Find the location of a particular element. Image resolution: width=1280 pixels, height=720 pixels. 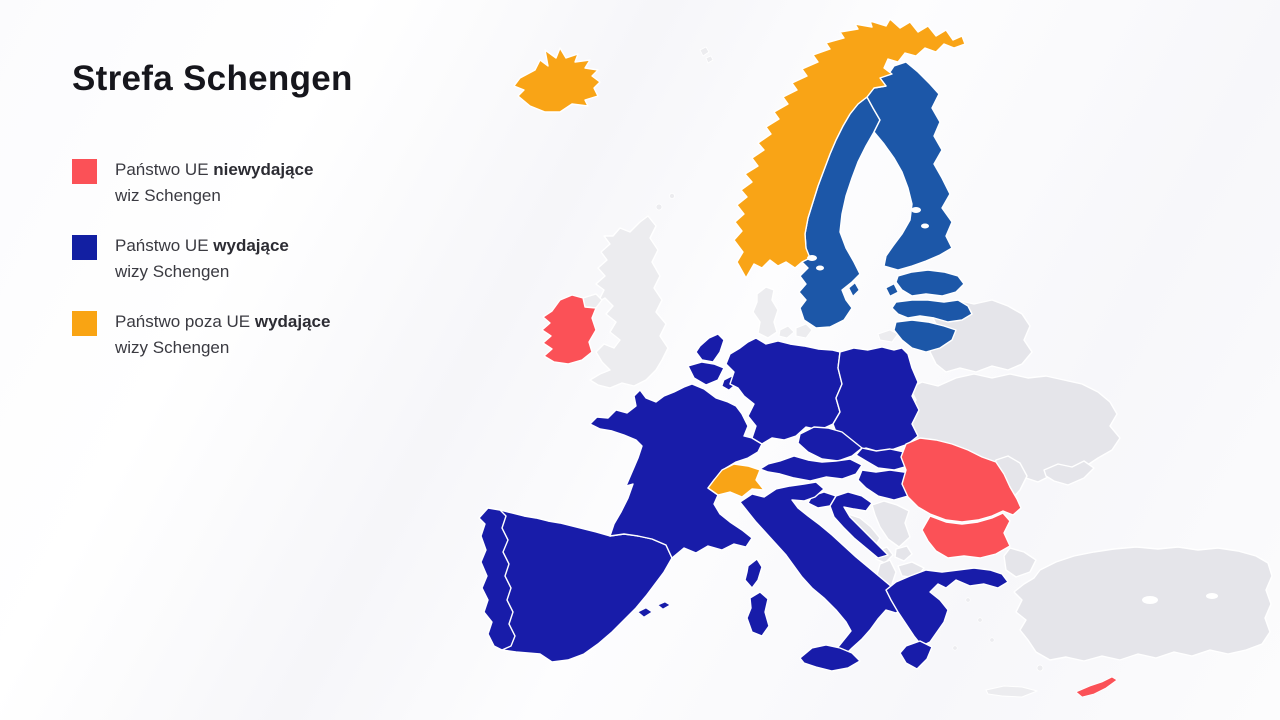

country-united-kingdom is located at coordinates (629, 302).